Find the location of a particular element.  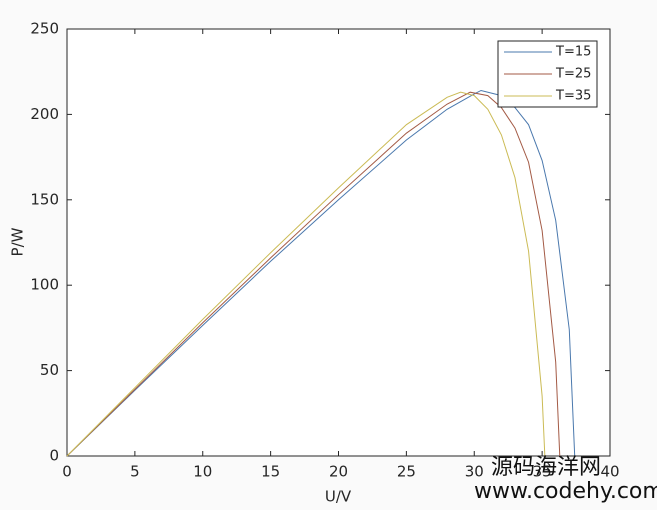

y-tick-label: 0 is located at coordinates (54, 456).